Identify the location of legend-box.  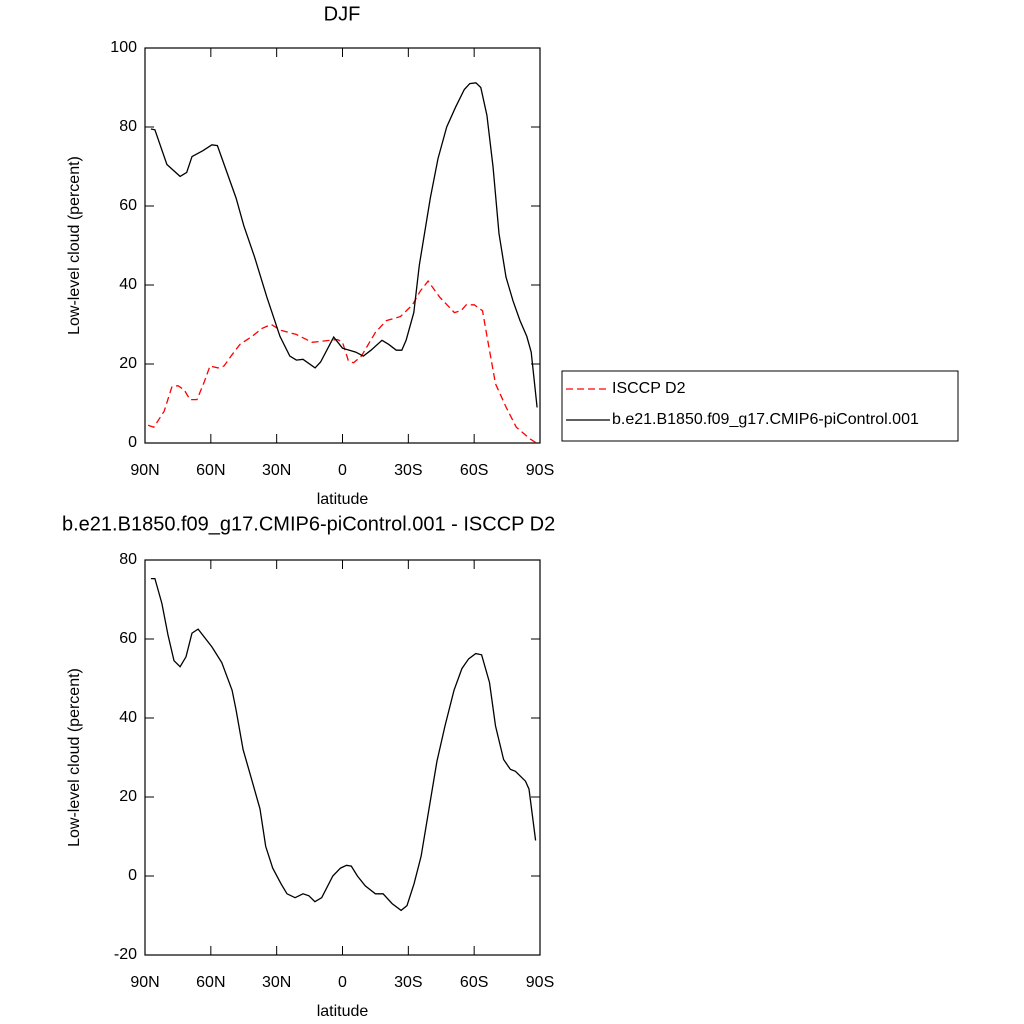
(760, 406).